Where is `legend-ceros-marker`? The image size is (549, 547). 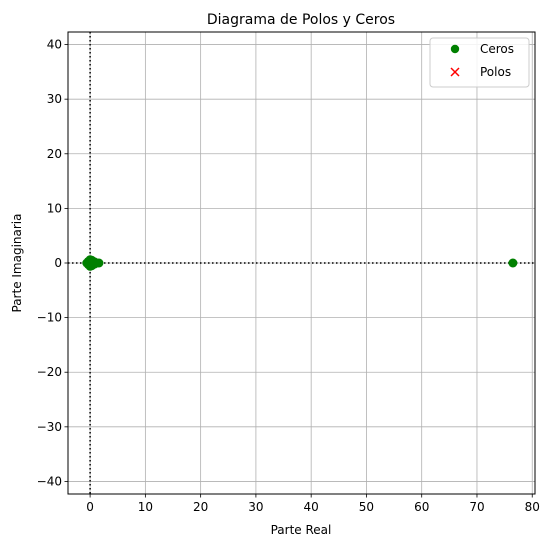 legend-ceros-marker is located at coordinates (455, 49).